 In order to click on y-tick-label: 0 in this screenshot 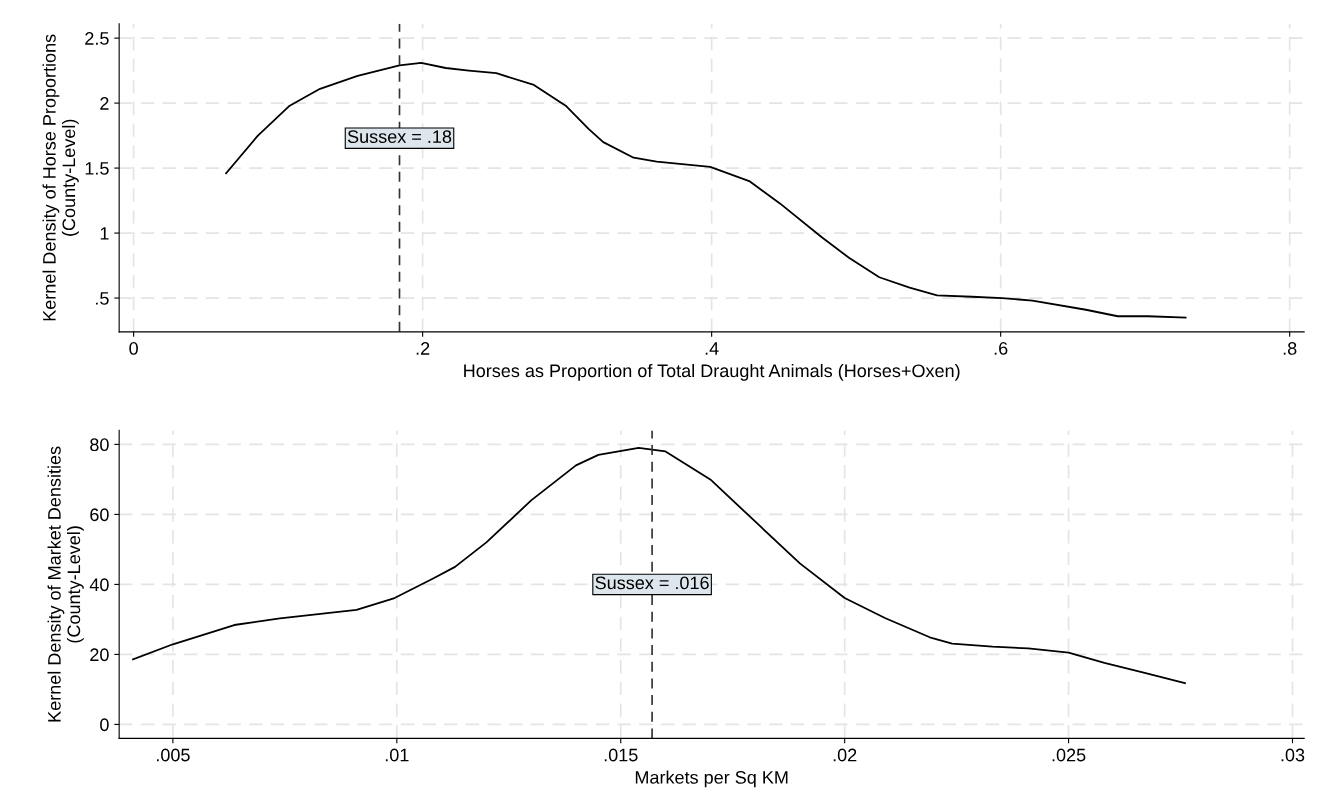, I will do `click(104, 725)`.